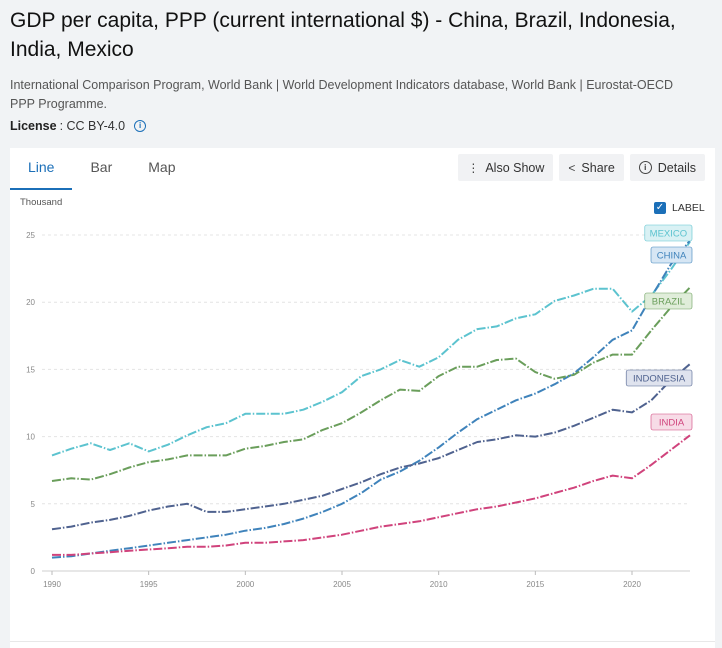 This screenshot has height=648, width=722. Describe the element at coordinates (149, 584) in the screenshot. I see `x-tick-label: 1995` at that location.